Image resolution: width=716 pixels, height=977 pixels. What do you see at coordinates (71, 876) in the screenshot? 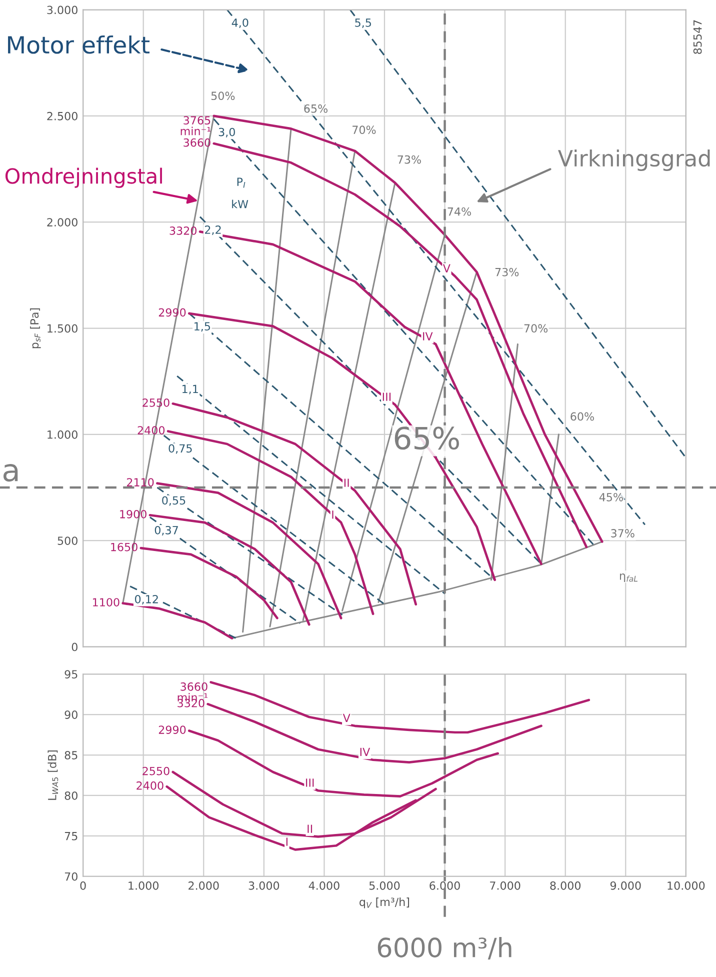
I see `y-tick-label: 70` at bounding box center [71, 876].